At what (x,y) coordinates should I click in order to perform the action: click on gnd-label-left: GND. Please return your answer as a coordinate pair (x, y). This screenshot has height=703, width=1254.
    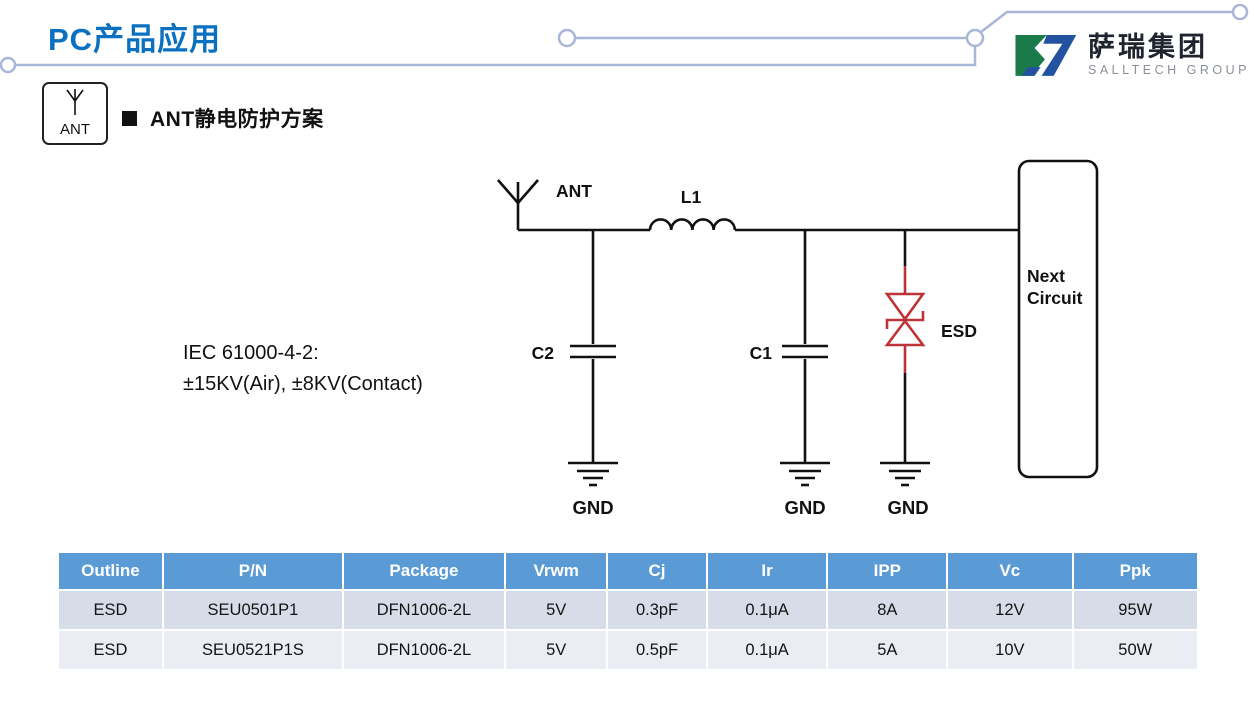
    Looking at the image, I should click on (592, 507).